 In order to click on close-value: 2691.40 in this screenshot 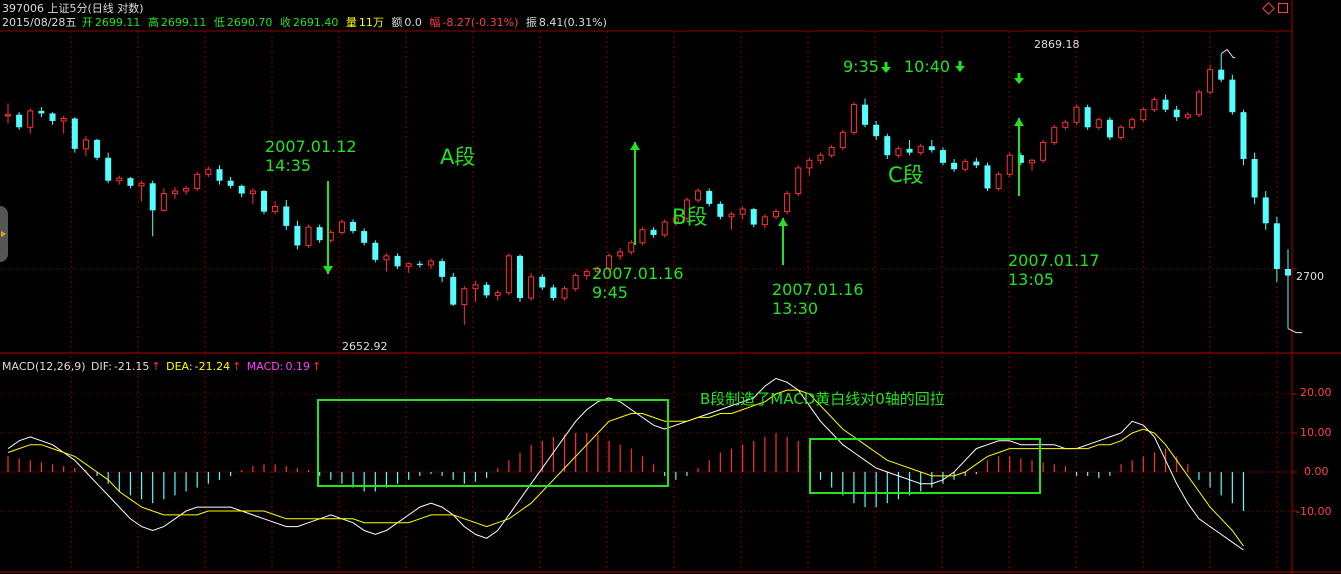, I will do `click(315, 22)`.